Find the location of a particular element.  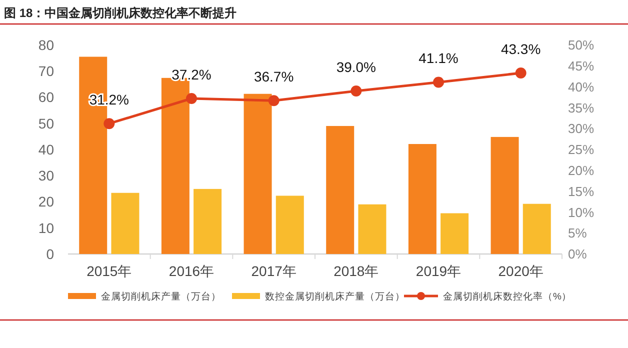

y-tick-label: 20 is located at coordinates (46, 202).